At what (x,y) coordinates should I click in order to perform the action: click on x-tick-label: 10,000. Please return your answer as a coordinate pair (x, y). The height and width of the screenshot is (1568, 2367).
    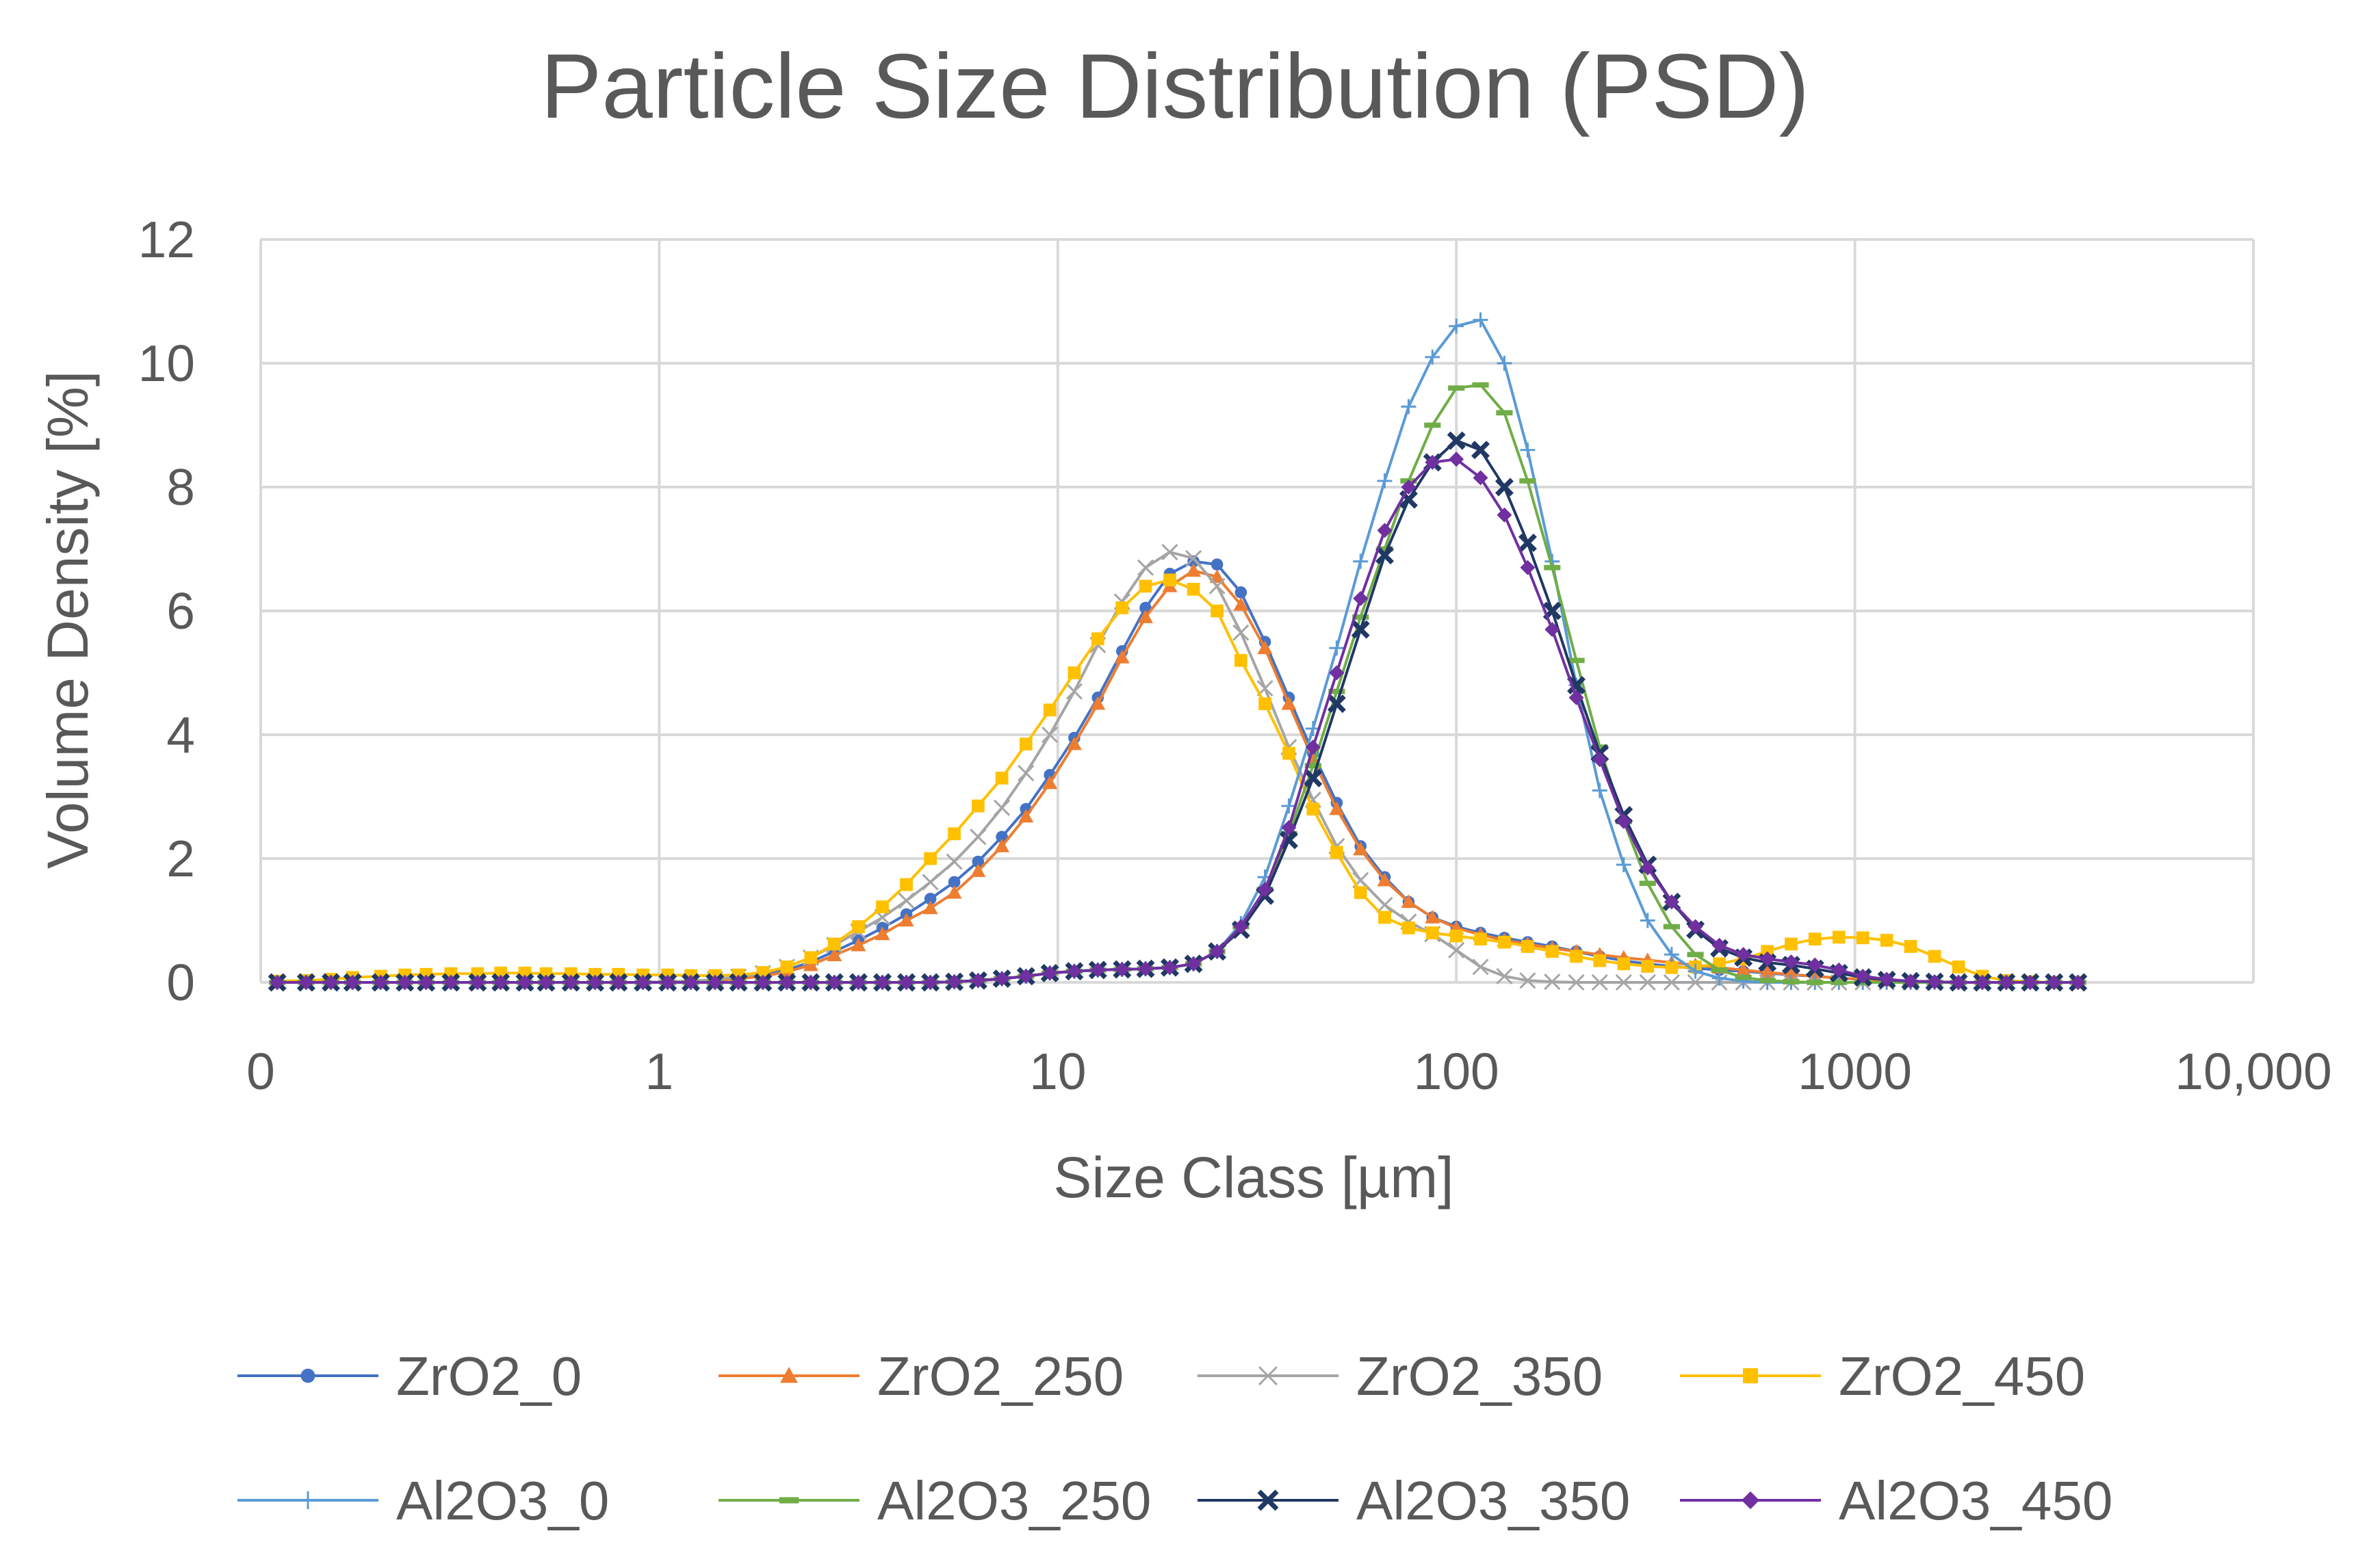
    Looking at the image, I should click on (2253, 1071).